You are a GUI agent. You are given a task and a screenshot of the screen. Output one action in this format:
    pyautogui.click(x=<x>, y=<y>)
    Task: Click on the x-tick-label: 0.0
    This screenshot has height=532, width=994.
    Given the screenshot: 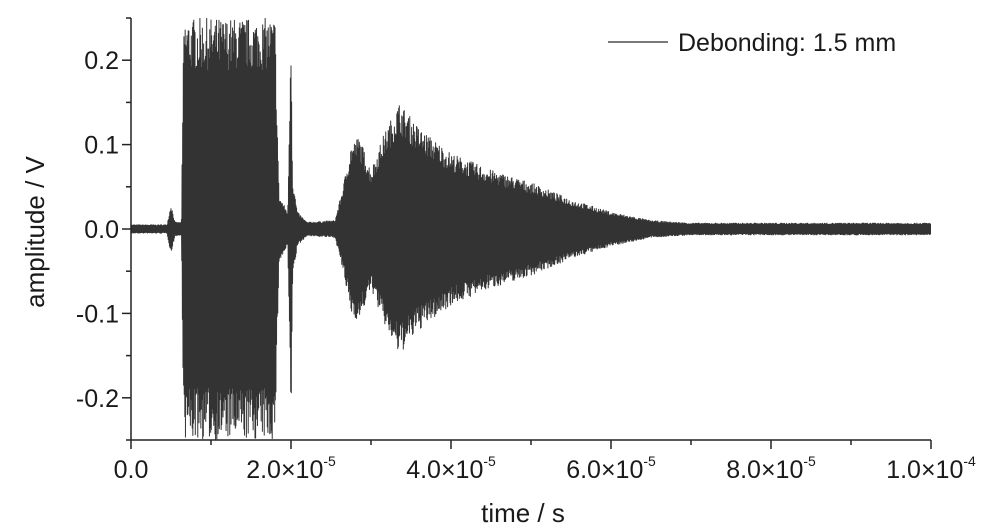 What is the action you would take?
    pyautogui.click(x=131, y=470)
    